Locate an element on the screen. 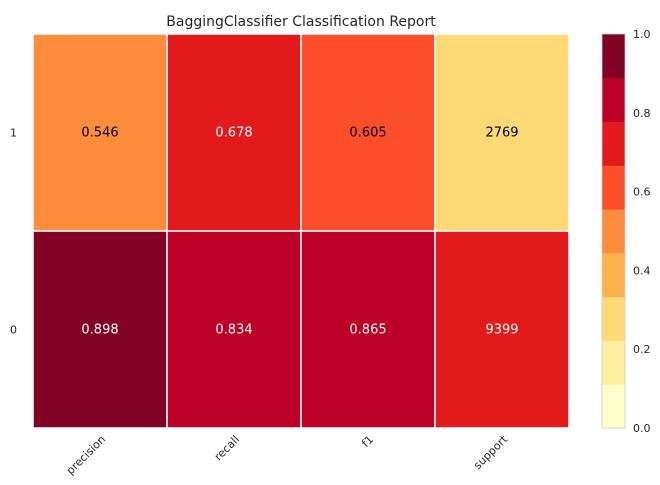 This screenshot has width=660, height=485. heatmap-cell-0-precision is located at coordinates (100, 329).